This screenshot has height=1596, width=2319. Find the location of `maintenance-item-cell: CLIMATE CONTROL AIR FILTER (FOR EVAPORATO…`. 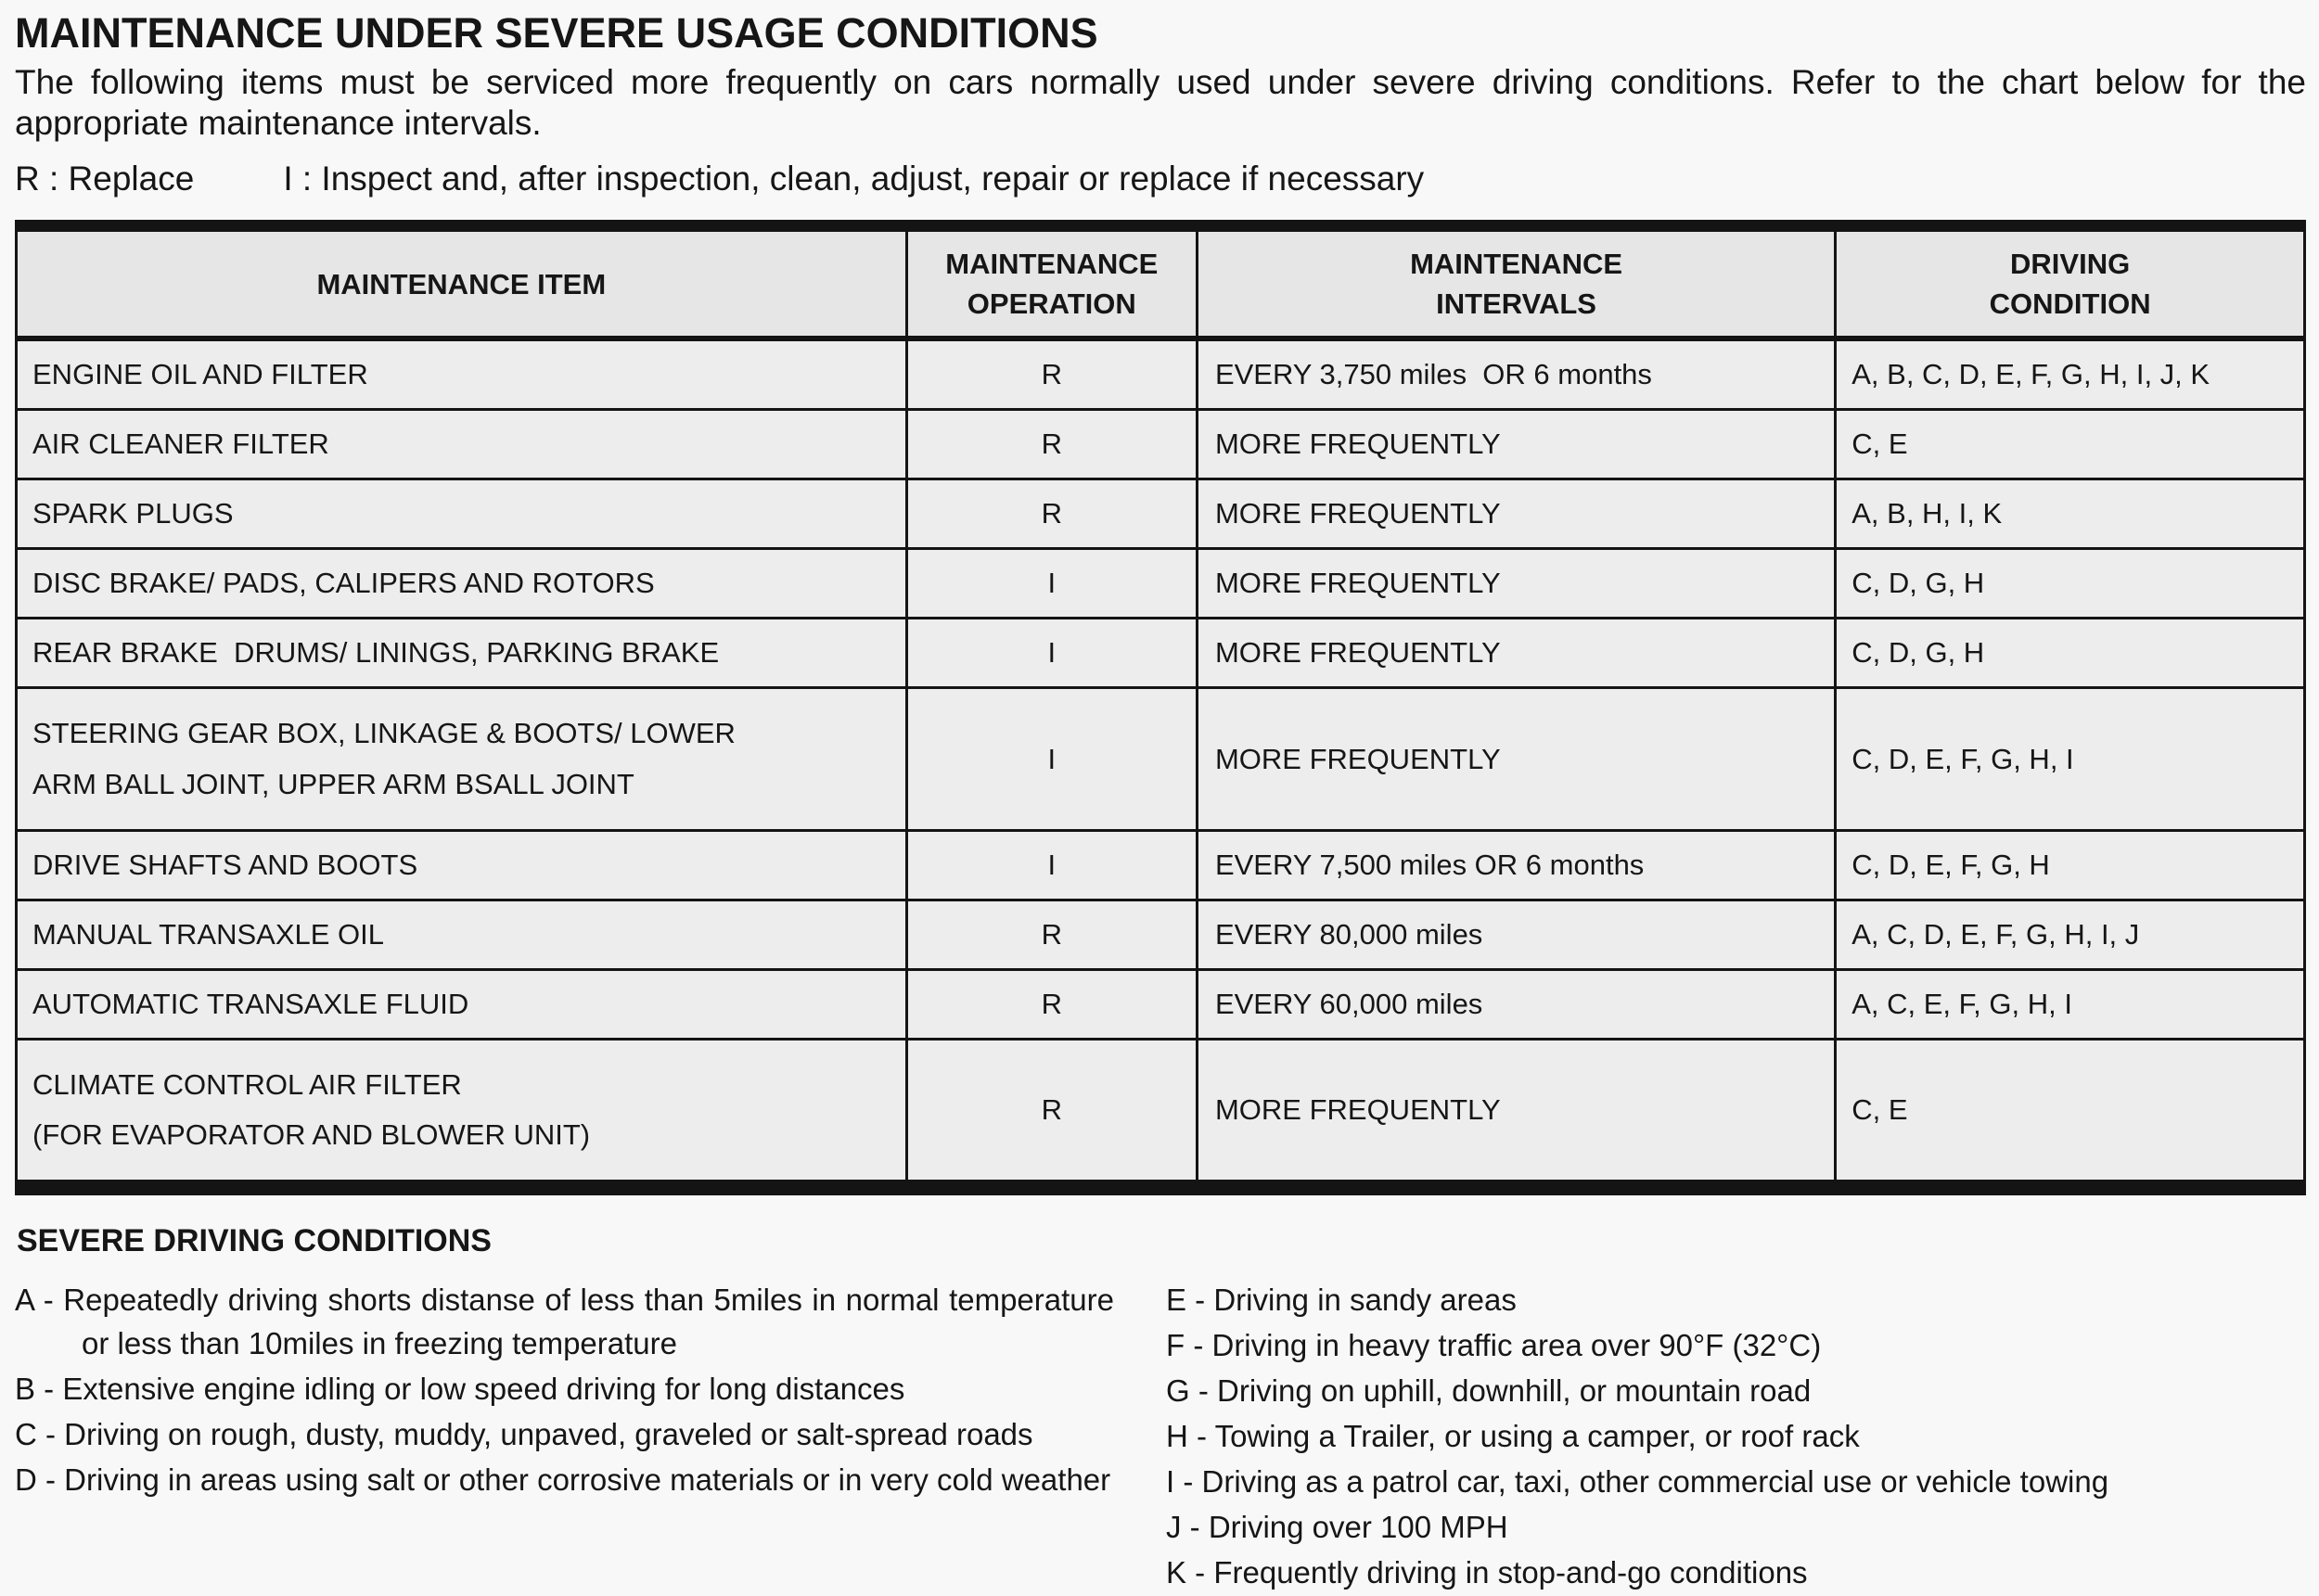

maintenance-item-cell: CLIMATE CONTROL AIR FILTER (FOR EVAPORATO… is located at coordinates (461, 1114).